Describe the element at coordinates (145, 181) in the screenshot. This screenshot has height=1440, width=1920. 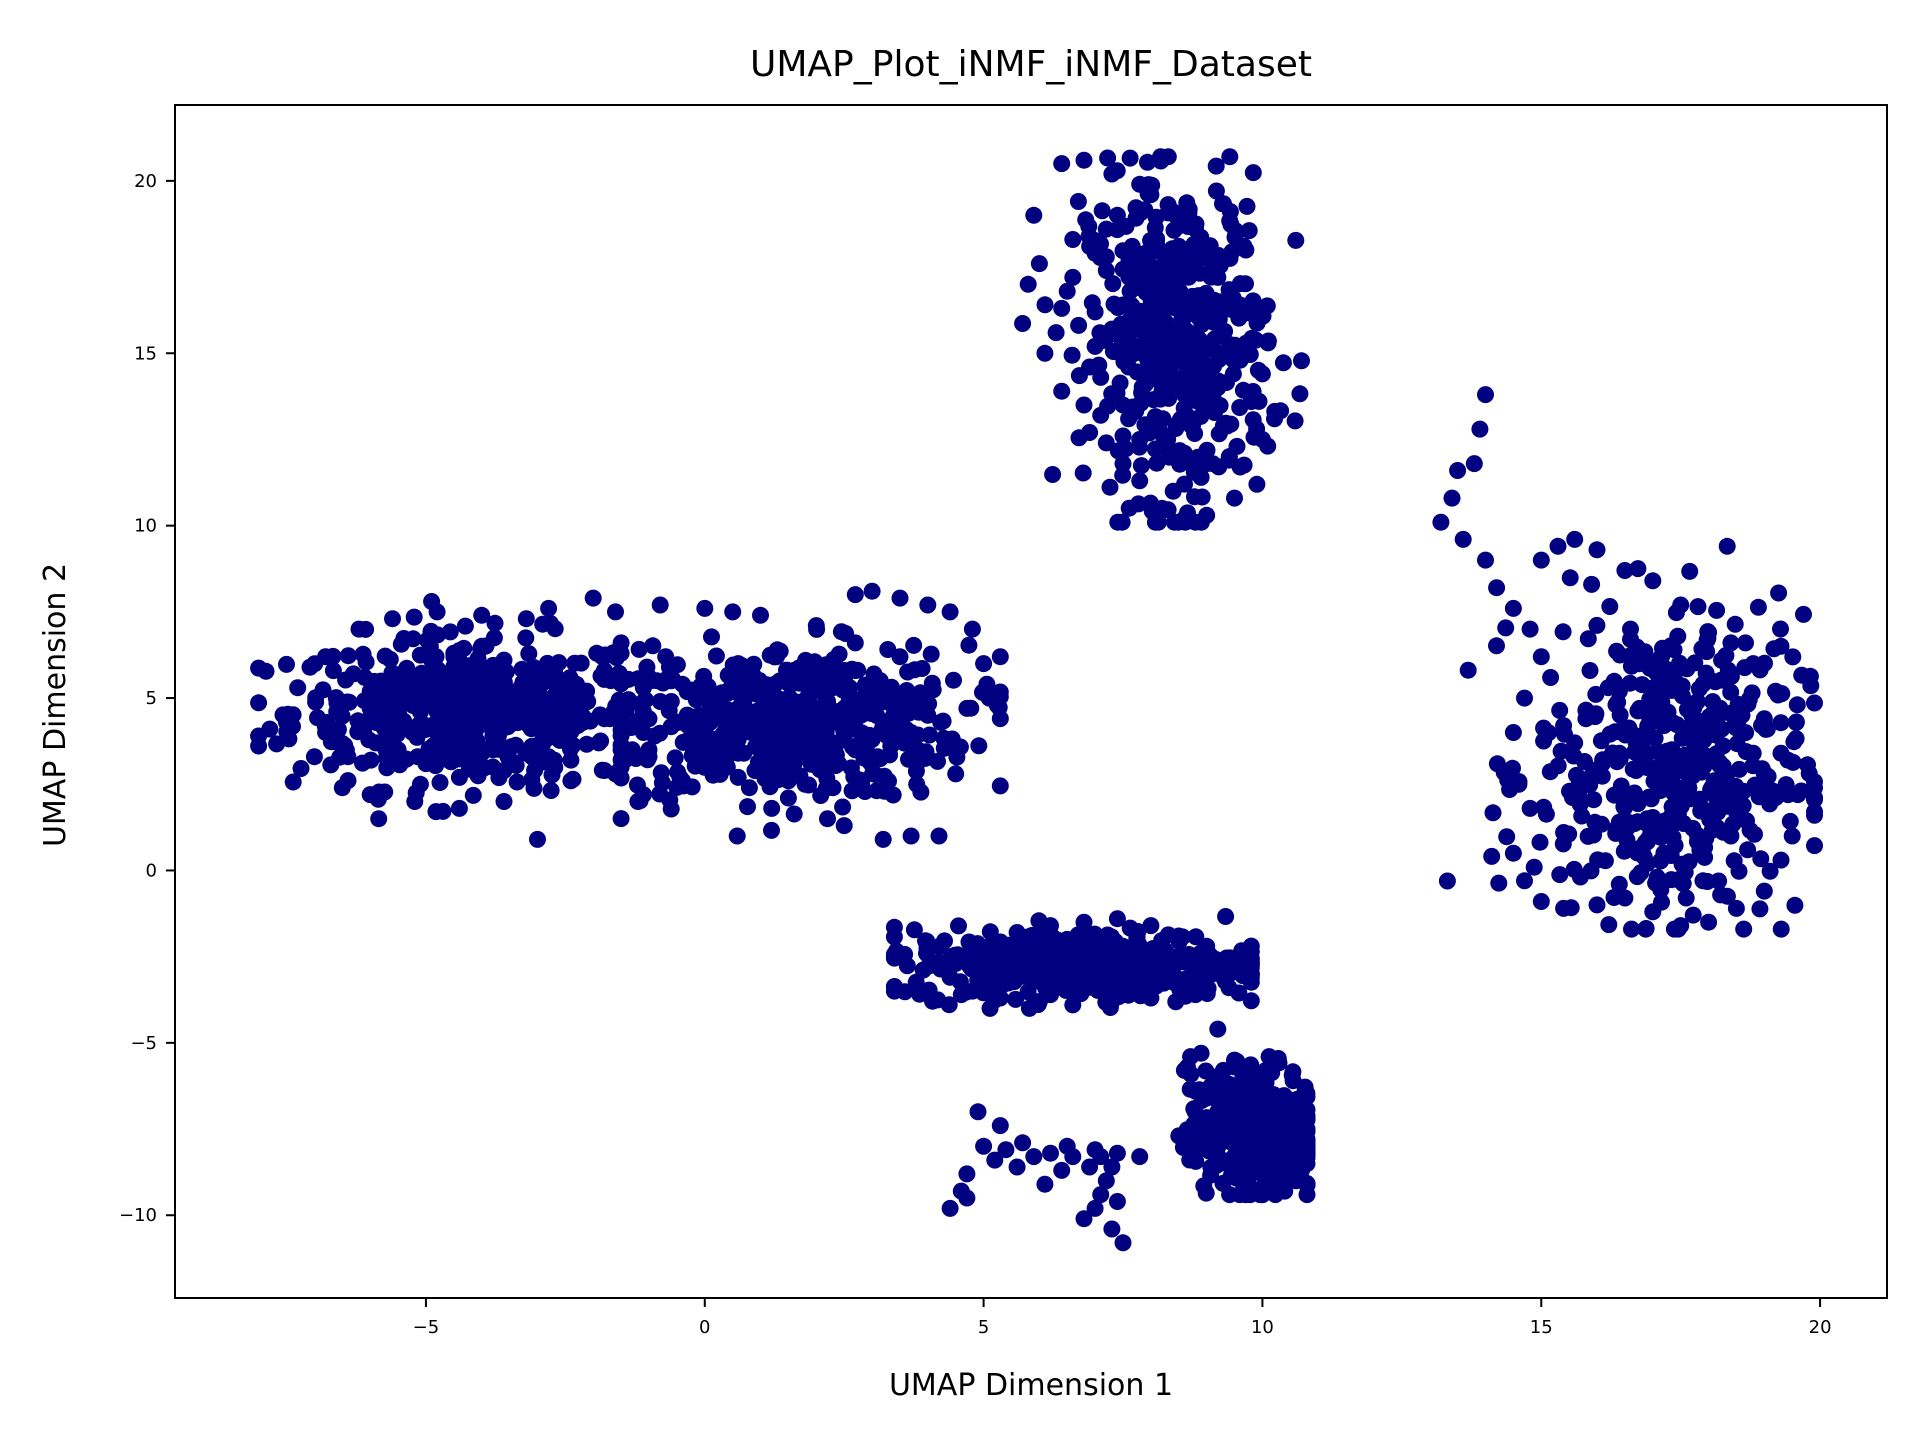
I see `y-tick-label: 20` at that location.